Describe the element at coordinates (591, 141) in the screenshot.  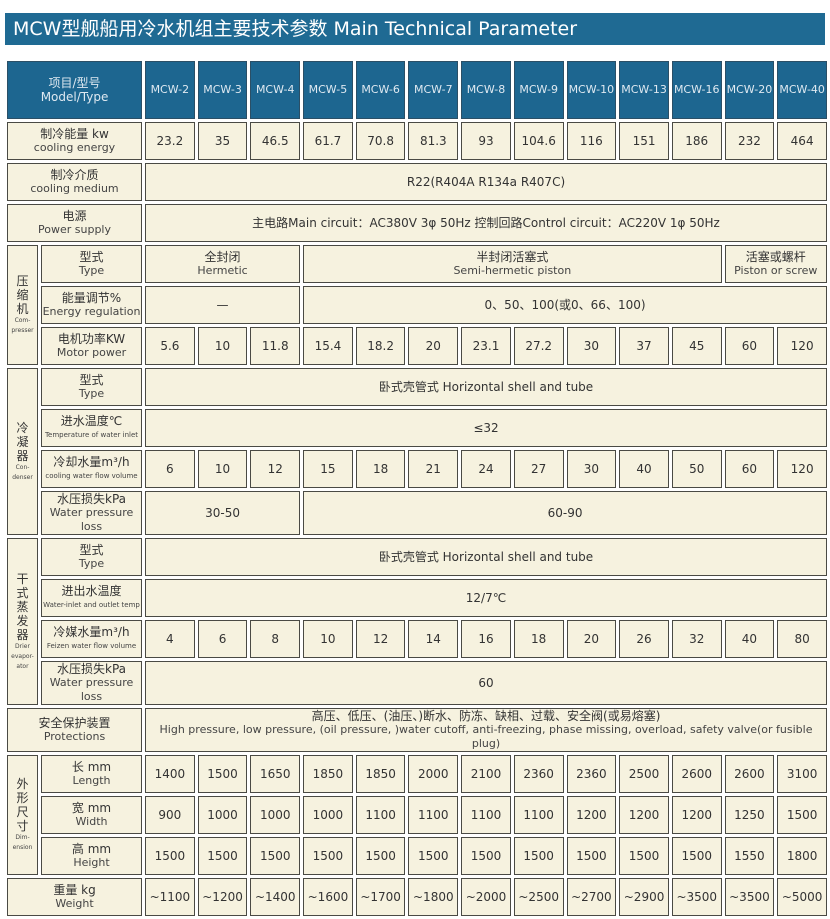
I see `value-cell: 116` at that location.